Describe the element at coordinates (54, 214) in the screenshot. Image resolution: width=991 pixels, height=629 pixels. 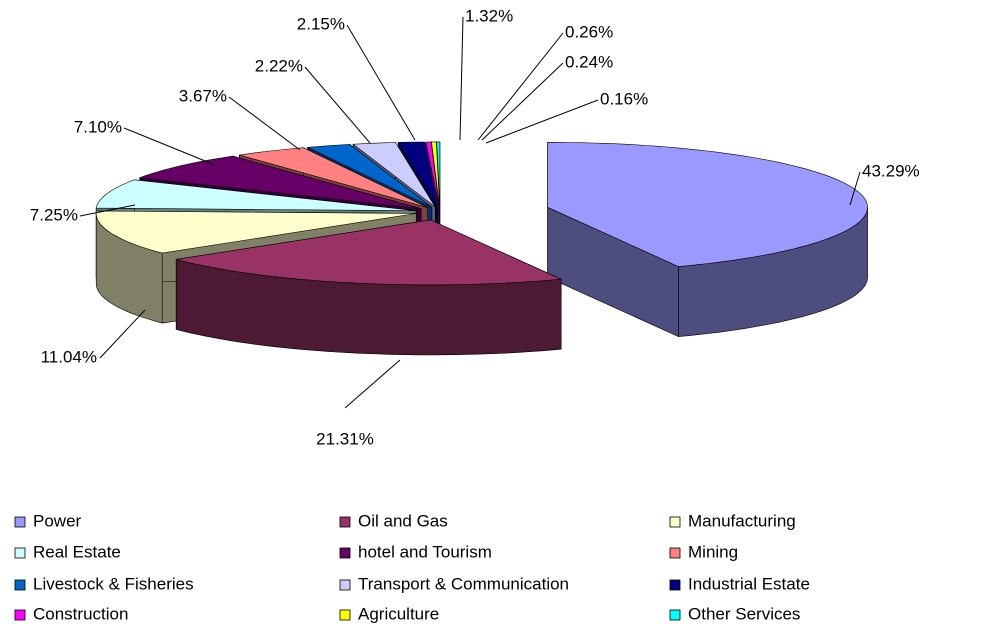
I see `data-label: 7.25%` at that location.